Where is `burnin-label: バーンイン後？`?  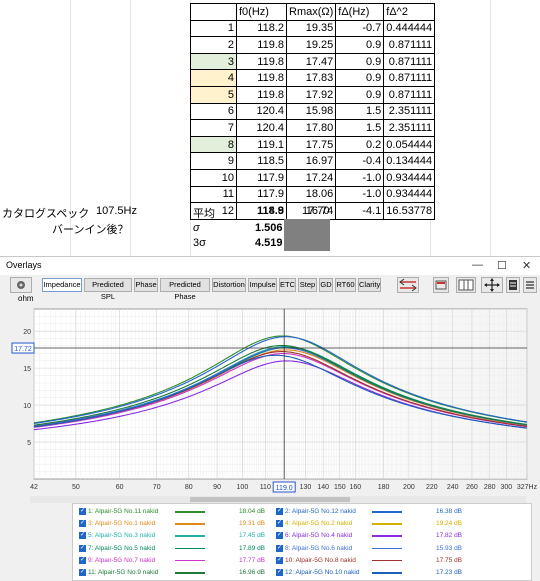 burnin-label: バーンイン後？ is located at coordinates (90, 230).